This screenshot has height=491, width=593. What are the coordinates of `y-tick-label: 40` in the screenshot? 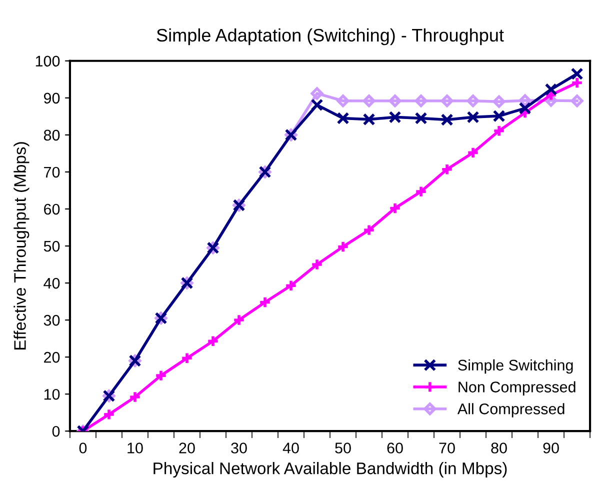 It's located at (52, 283).